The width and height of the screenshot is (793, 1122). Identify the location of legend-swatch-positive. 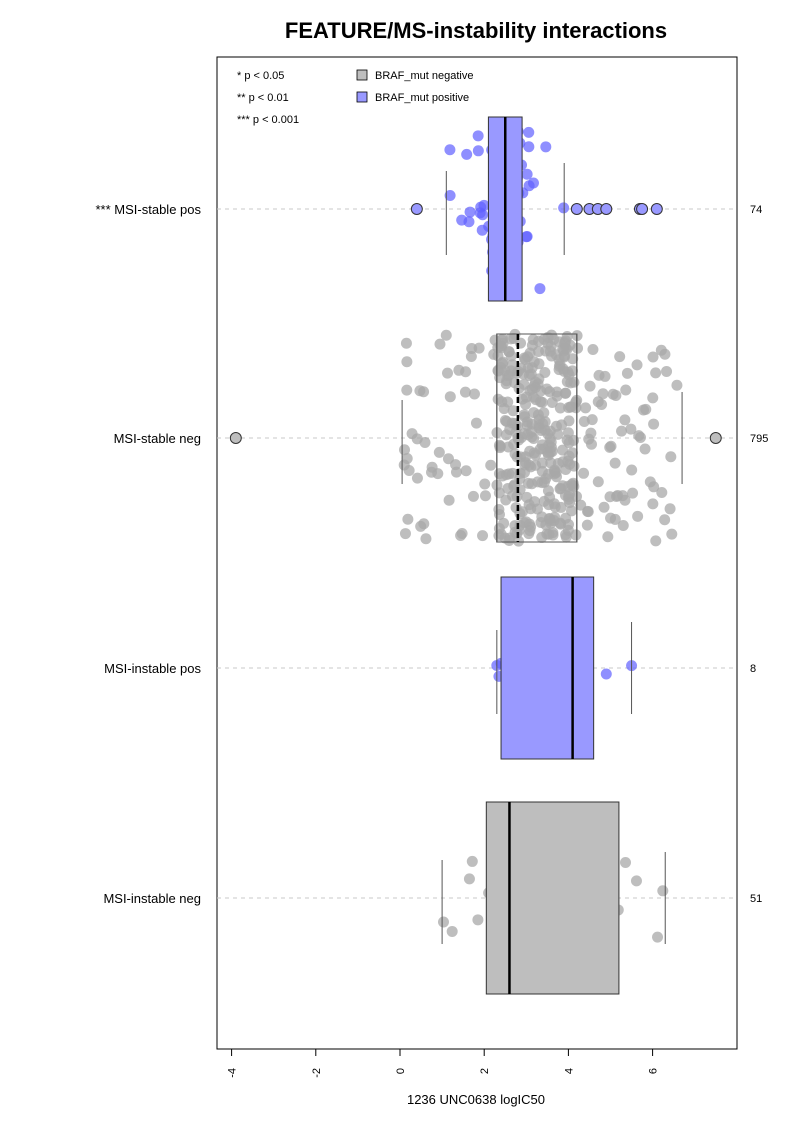
(362, 97).